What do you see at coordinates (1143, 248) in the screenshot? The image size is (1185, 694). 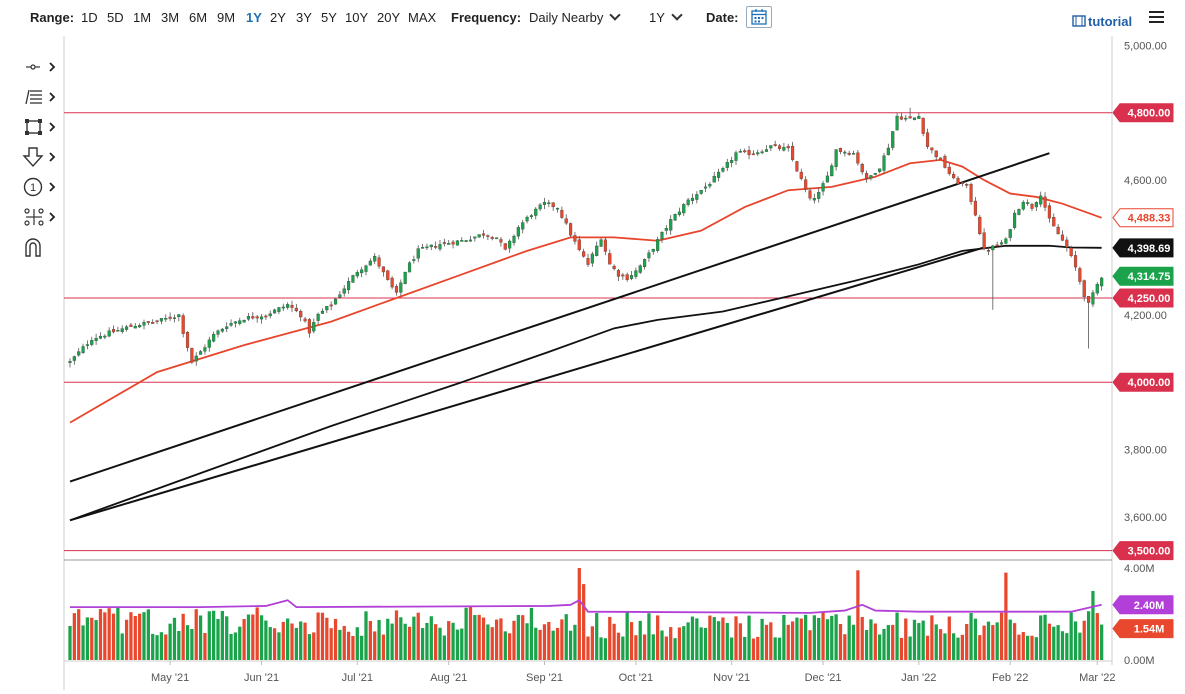 I see `price-badge-ma_black: 4,398.69` at bounding box center [1143, 248].